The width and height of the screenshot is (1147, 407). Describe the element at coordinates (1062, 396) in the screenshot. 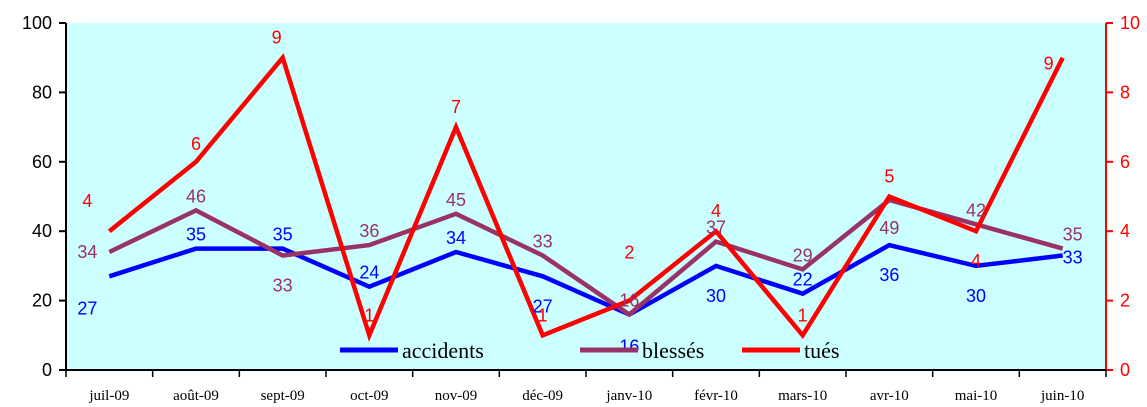

I see `x-tick-label: juin-10` at that location.